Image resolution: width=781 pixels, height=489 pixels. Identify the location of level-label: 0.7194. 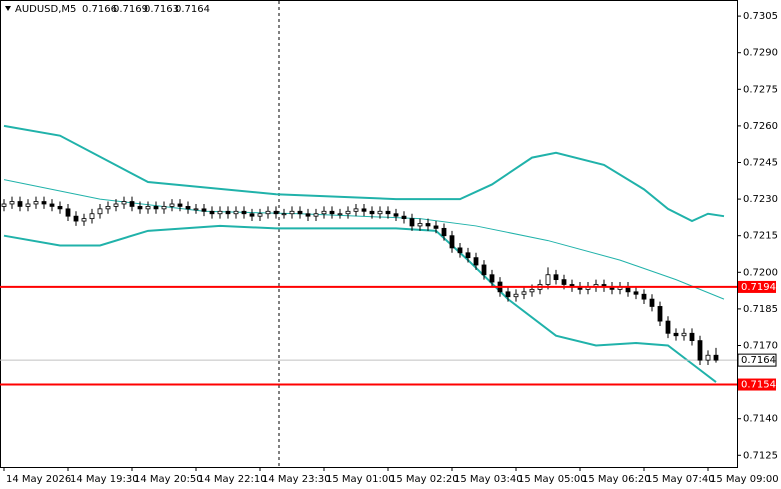
(758, 287).